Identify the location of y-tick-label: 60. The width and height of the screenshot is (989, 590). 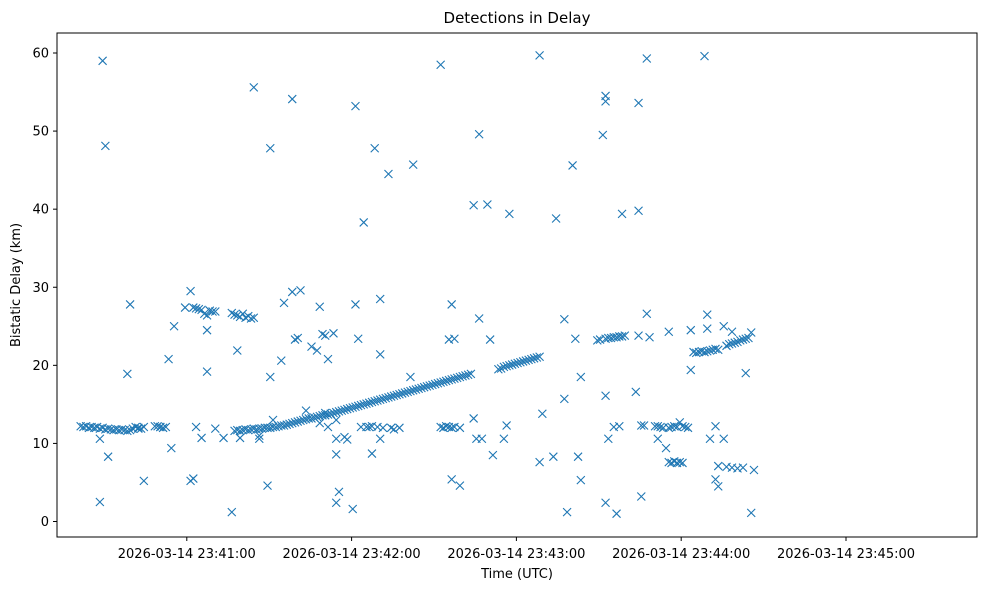
(40, 54).